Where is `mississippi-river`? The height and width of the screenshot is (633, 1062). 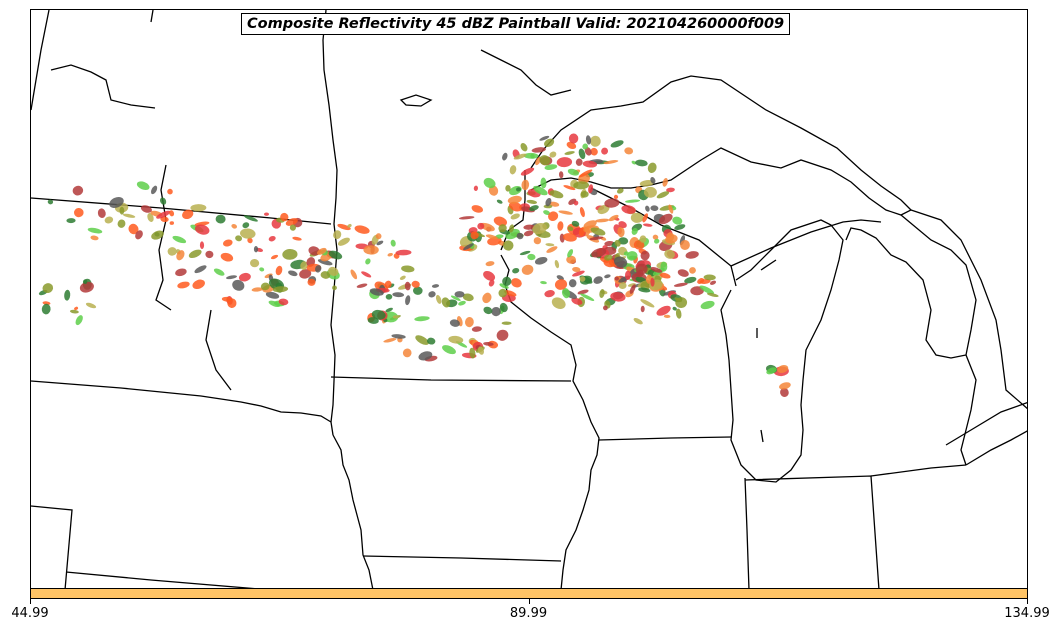 mississippi-river is located at coordinates (550, 421).